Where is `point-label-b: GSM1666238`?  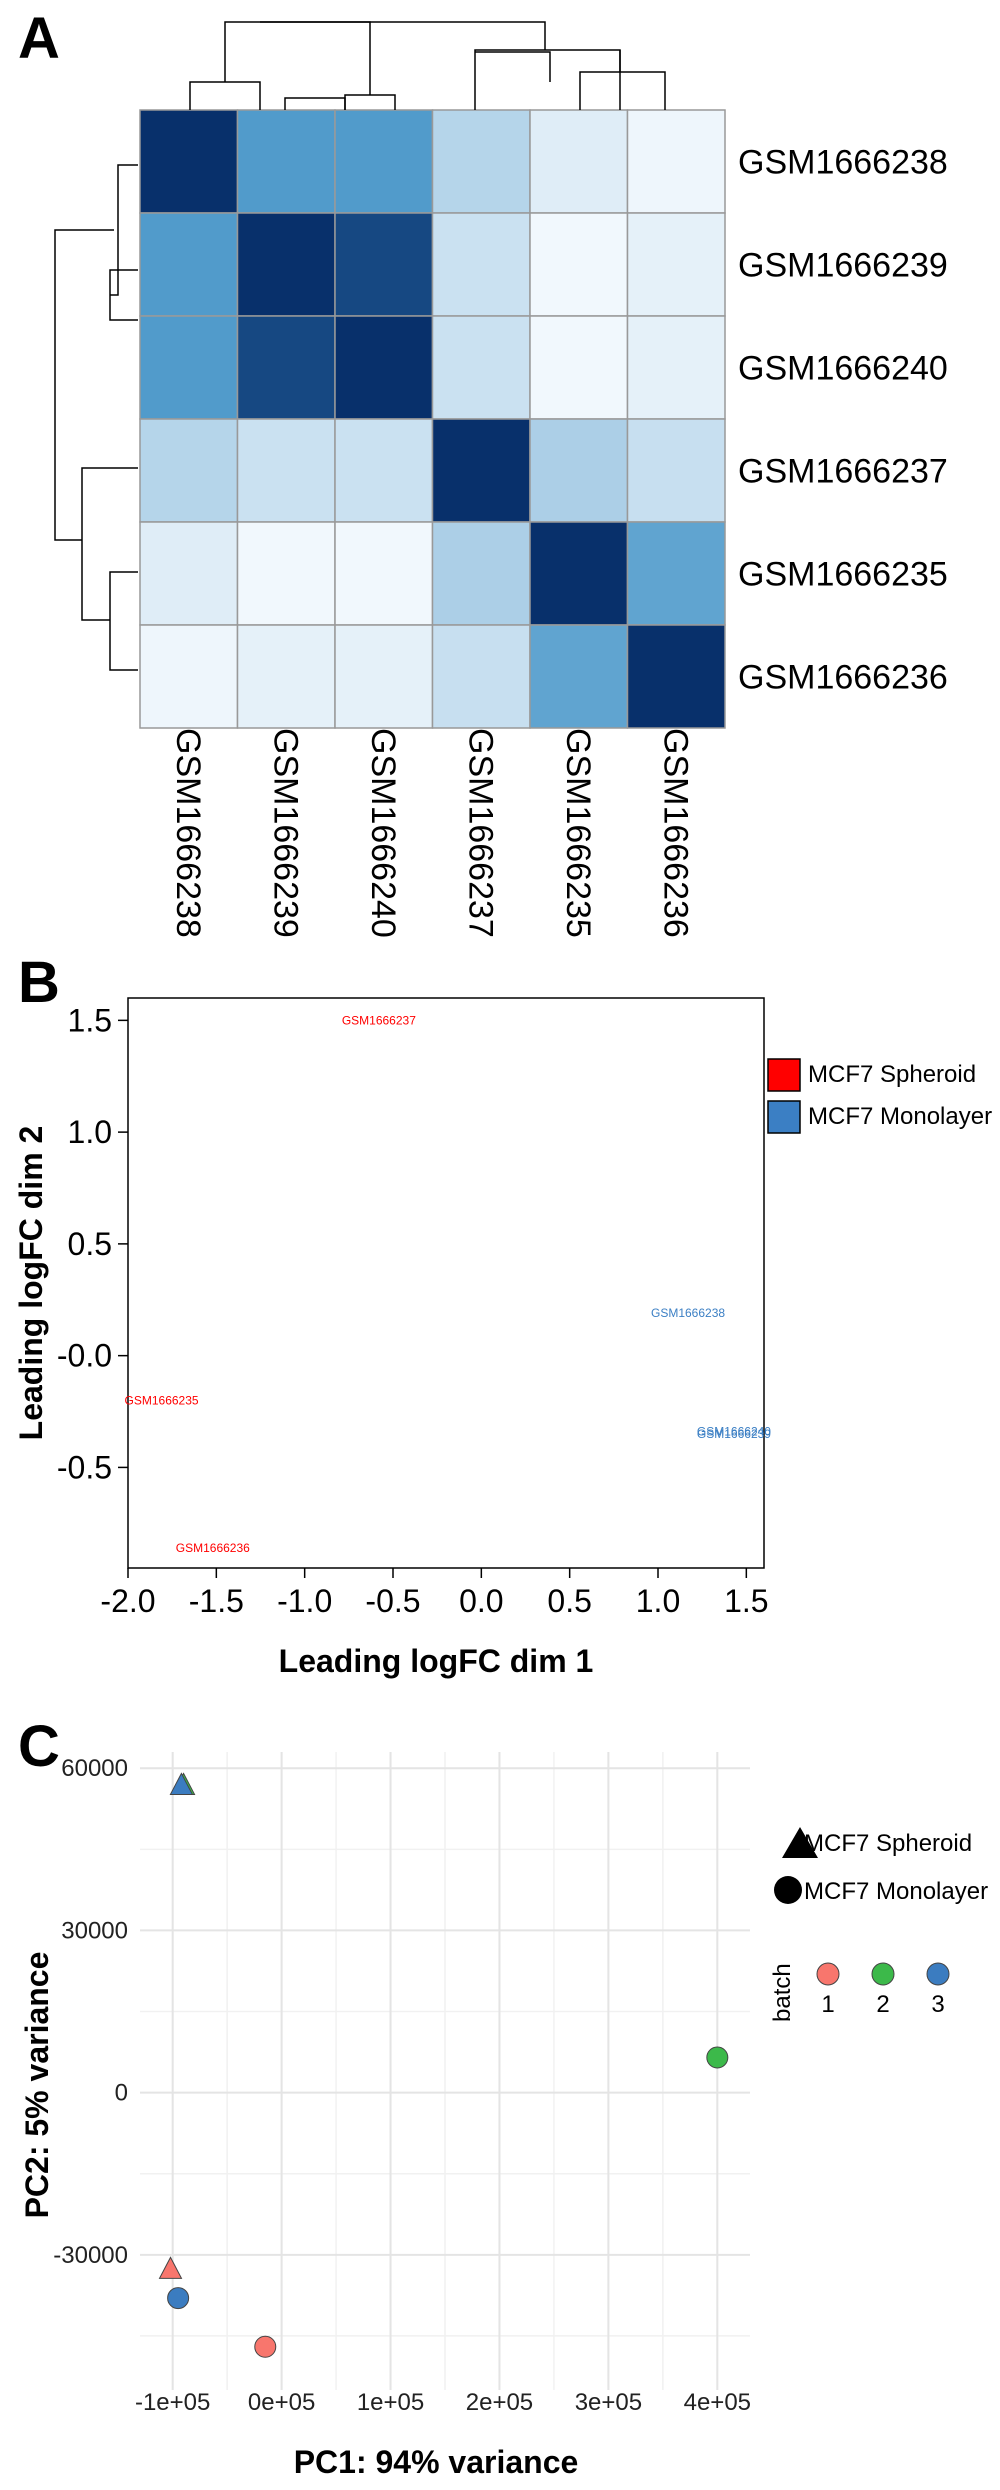
point-label-b: GSM1666238 is located at coordinates (688, 1313).